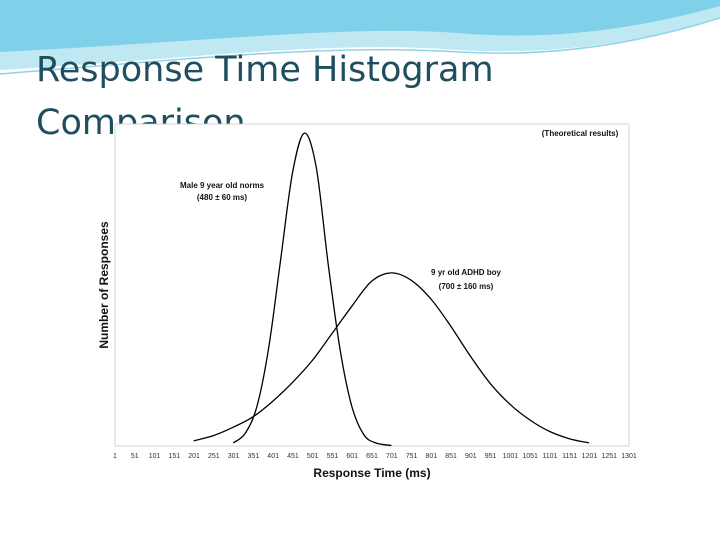 This screenshot has width=720, height=540. Describe the element at coordinates (333, 456) in the screenshot. I see `x-tick-label: 551` at that location.